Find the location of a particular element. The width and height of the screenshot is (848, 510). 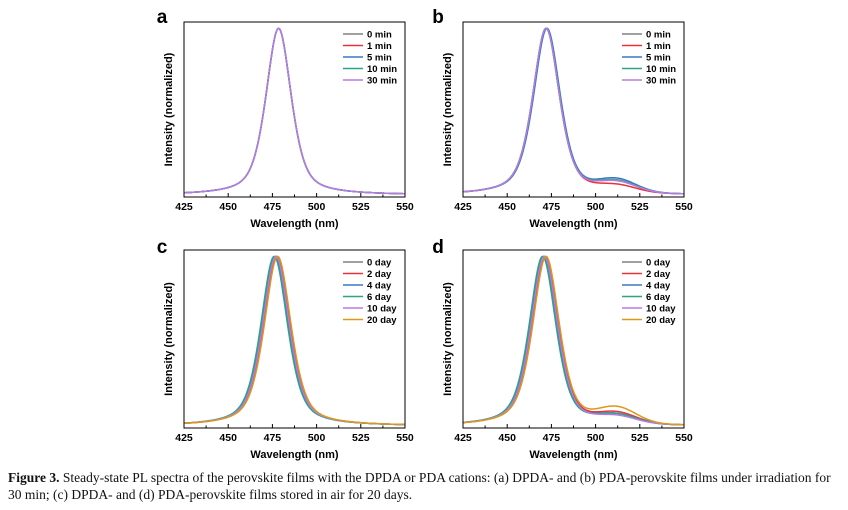

panel-letter: d is located at coordinates (438, 247).